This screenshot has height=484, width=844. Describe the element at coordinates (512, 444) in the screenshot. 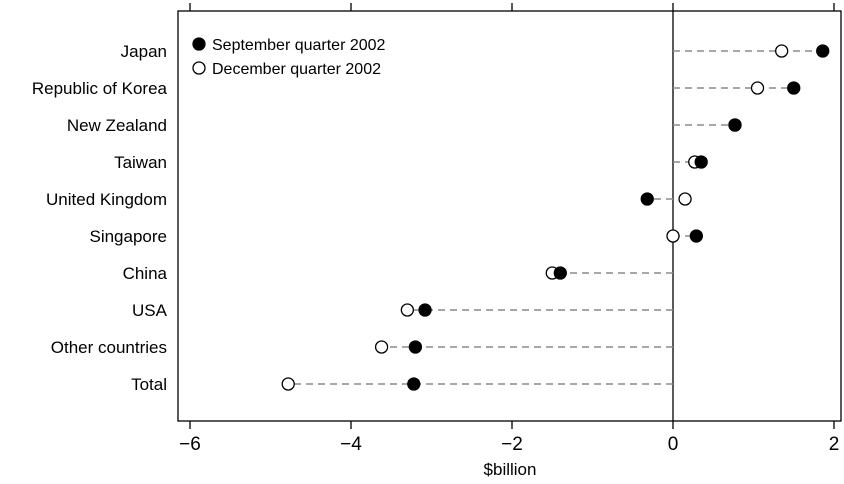

I see `x-tick-label: −2` at that location.